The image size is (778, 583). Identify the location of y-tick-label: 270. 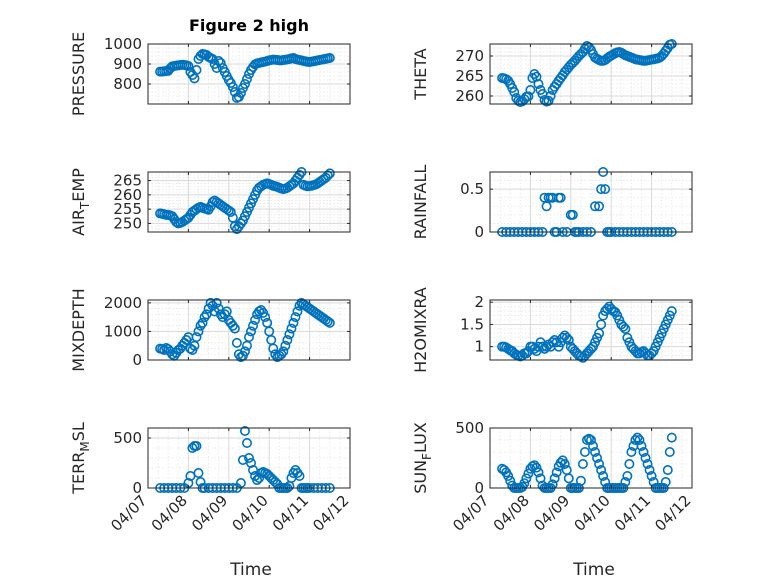
(469, 56).